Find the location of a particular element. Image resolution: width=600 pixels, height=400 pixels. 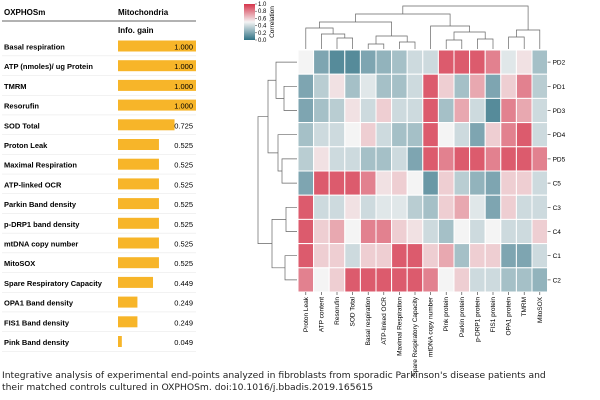

bar-category-label: SOD Total is located at coordinates (22, 125).